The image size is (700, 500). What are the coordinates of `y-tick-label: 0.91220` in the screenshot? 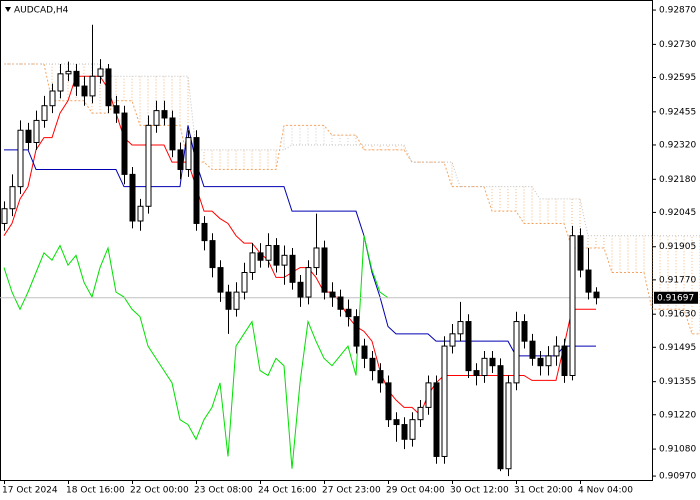 It's located at (677, 415).